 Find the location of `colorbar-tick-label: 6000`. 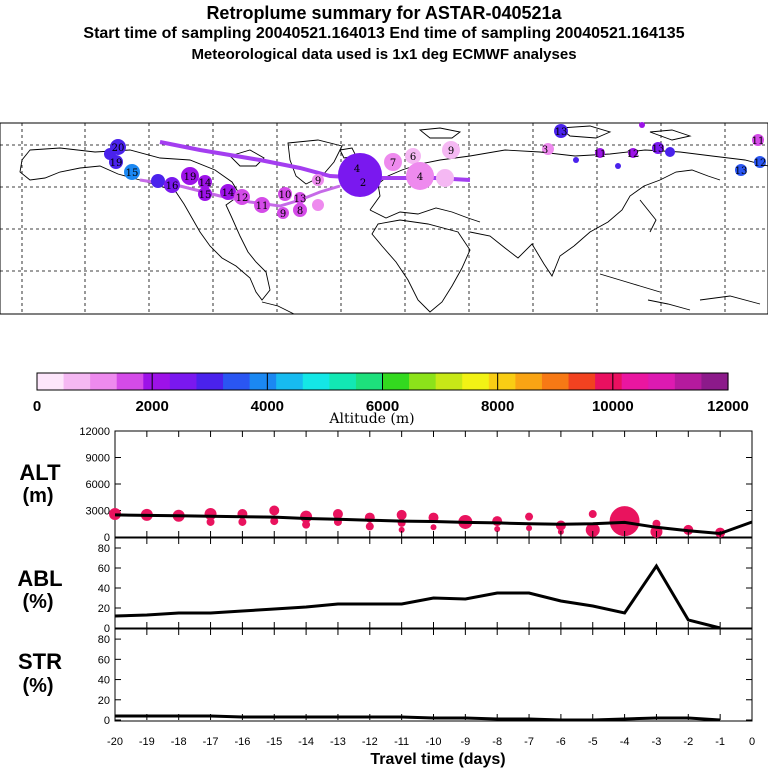

colorbar-tick-label: 6000 is located at coordinates (382, 406).